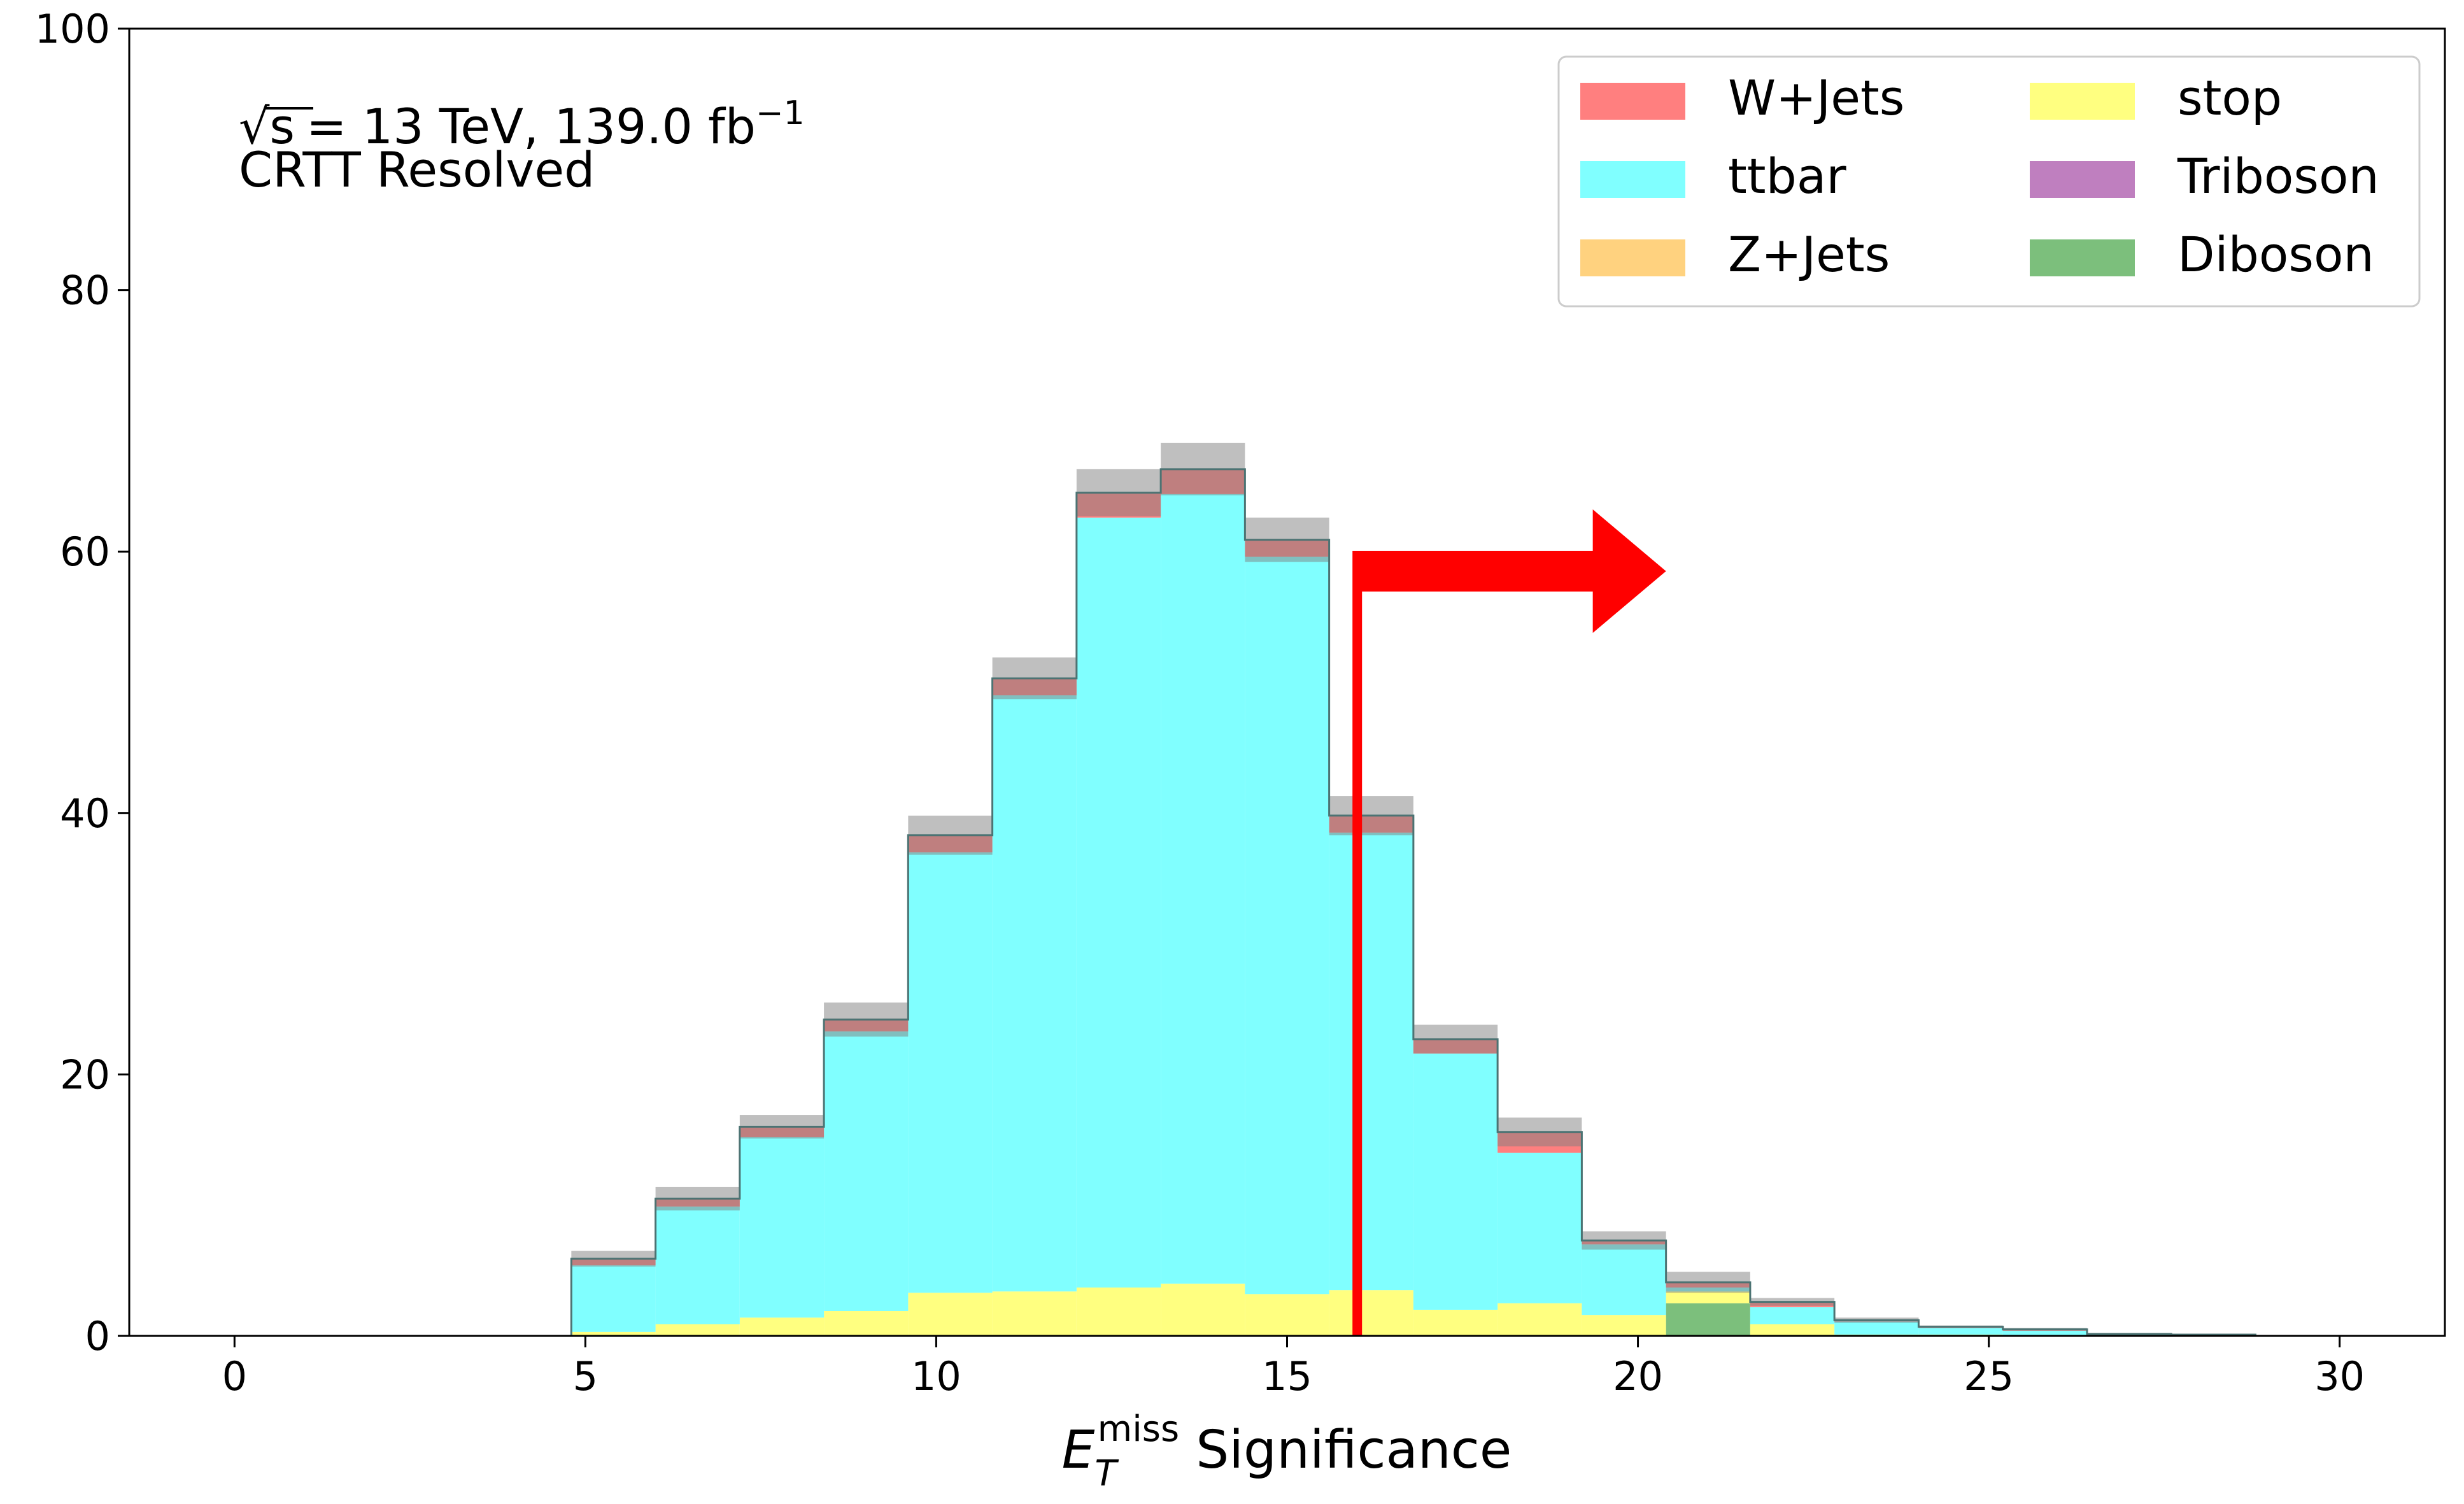 The image size is (2464, 1504). What do you see at coordinates (1078, 1450) in the screenshot?
I see `x-axis-label-symbol: E` at bounding box center [1078, 1450].